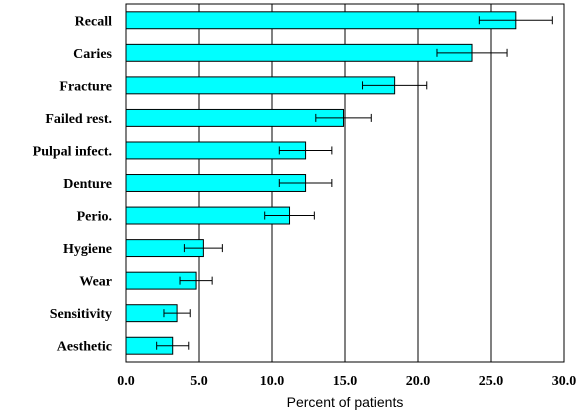 The width and height of the screenshot is (582, 411). I want to click on x-tick-labels: 0.0 5.0 10.0 15.0 20.0 25.0 30.0, so click(346, 381).